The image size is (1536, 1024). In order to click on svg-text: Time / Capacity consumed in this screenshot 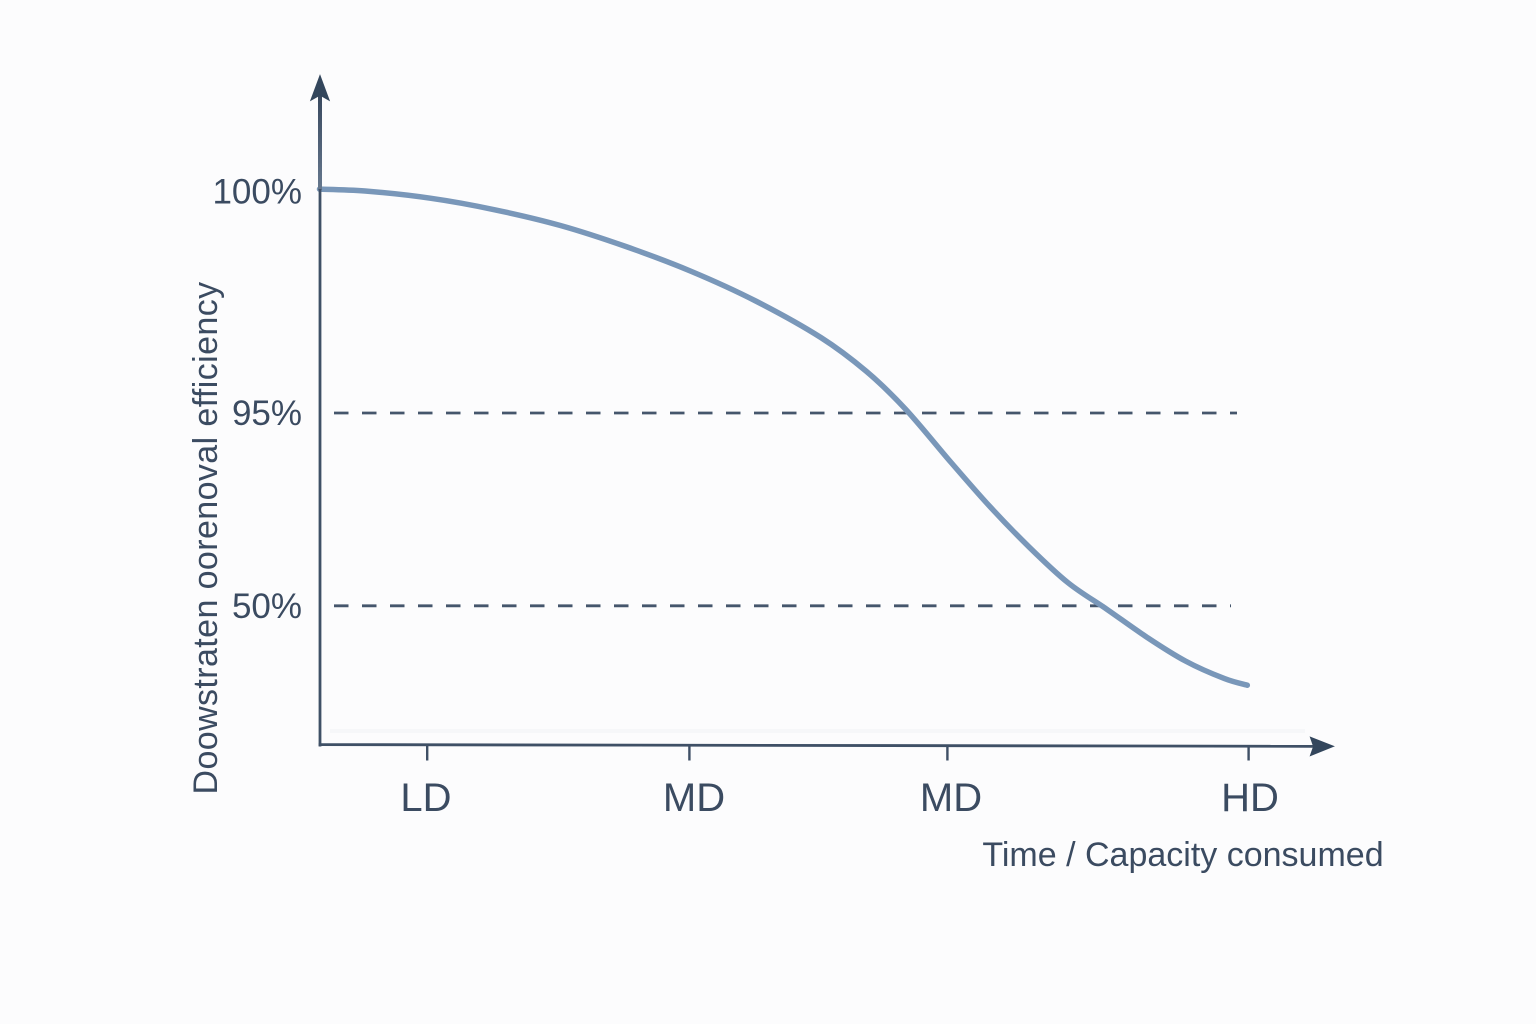, I will do `click(1182, 855)`.